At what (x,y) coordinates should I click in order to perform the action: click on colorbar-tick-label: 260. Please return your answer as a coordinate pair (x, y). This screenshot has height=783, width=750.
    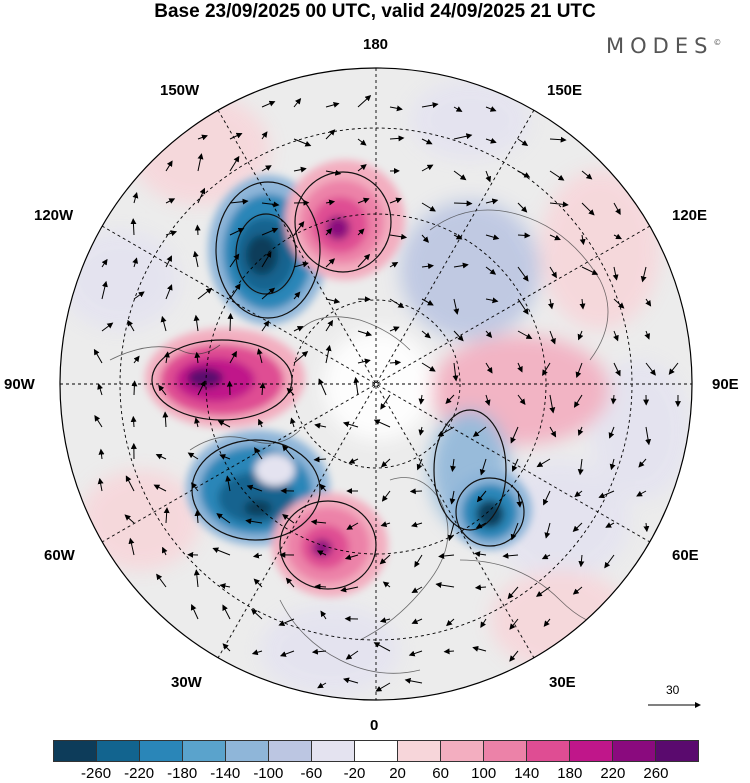
    Looking at the image, I should click on (656, 773).